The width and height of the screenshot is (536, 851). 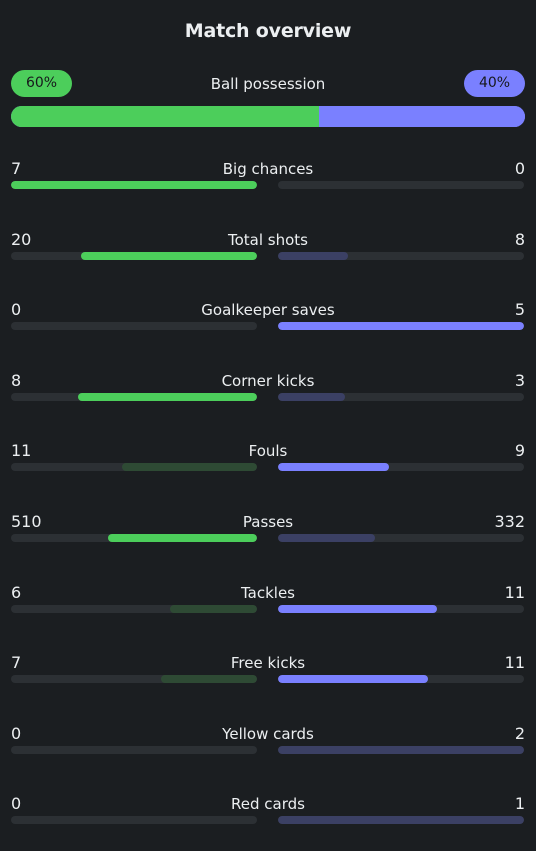 I want to click on away-stat-value: 9, so click(x=519, y=450).